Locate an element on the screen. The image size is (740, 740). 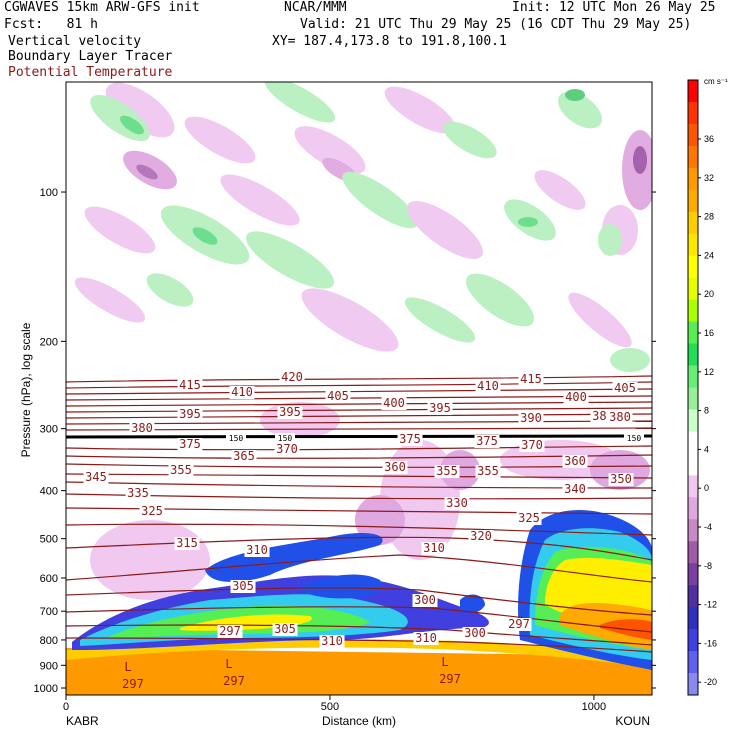
colorbar-tick-label: -16 is located at coordinates (710, 643).